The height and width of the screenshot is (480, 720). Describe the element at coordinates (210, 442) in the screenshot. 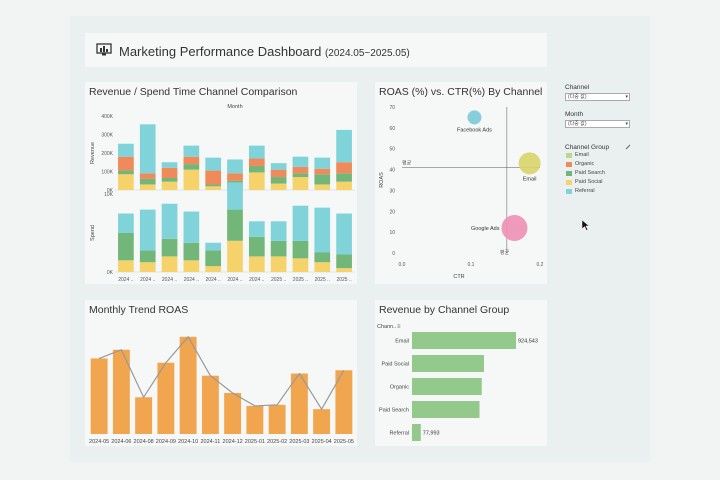

I see `month-tick-label: 2024-11` at that location.